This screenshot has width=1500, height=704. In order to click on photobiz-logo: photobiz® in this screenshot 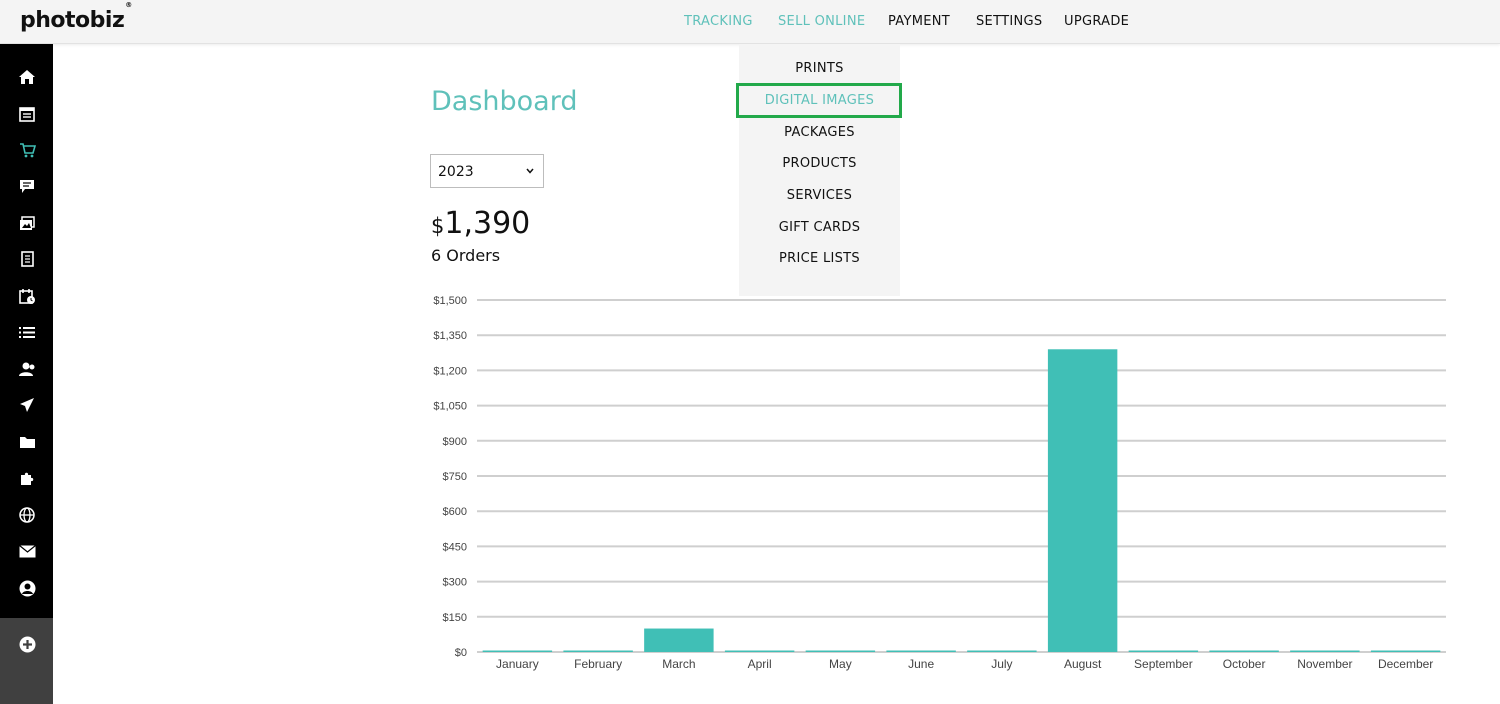, I will do `click(76, 16)`.